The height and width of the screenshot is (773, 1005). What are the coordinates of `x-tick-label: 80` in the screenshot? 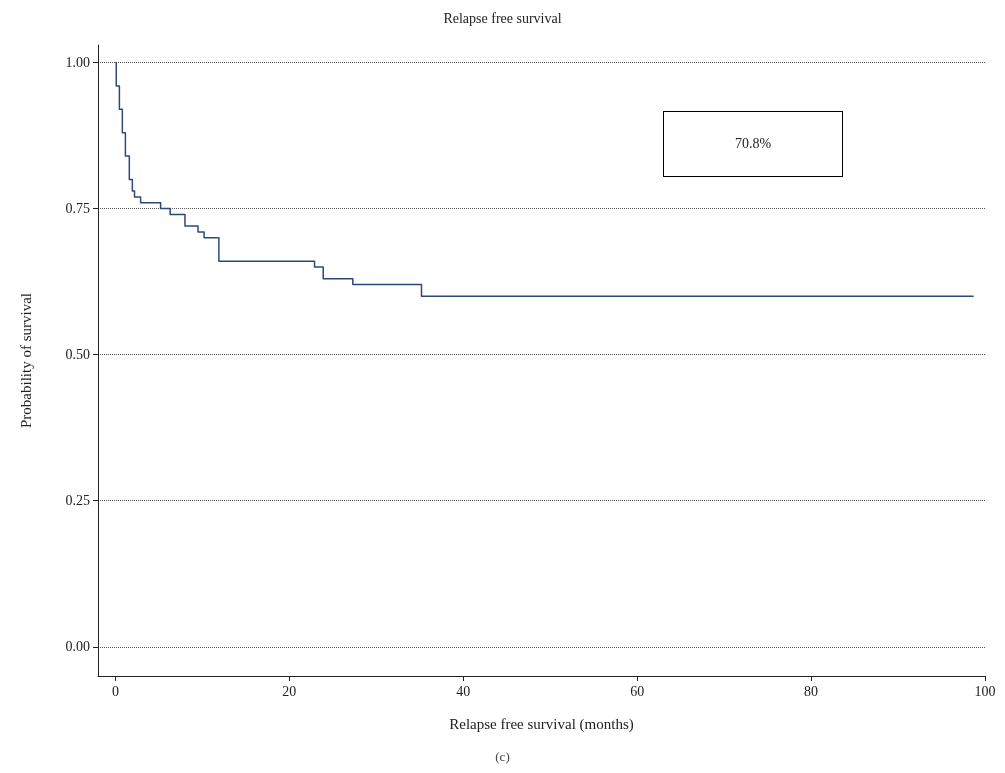 It's located at (811, 691).